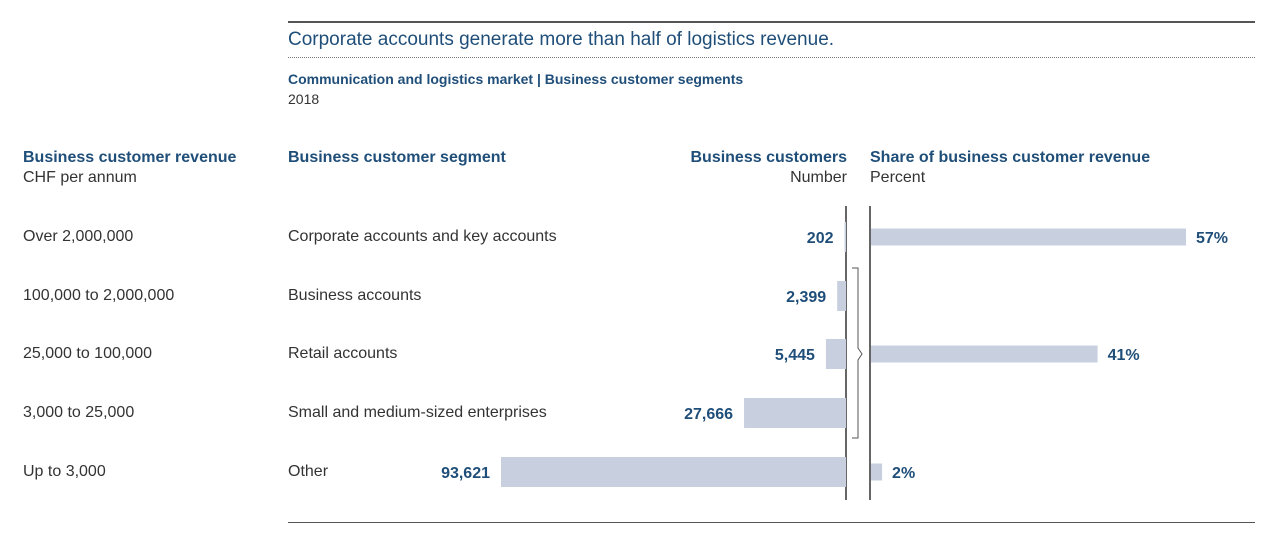 The height and width of the screenshot is (543, 1280). Describe the element at coordinates (397, 157) in the screenshot. I see `segment-column-title: Business customer segment` at that location.